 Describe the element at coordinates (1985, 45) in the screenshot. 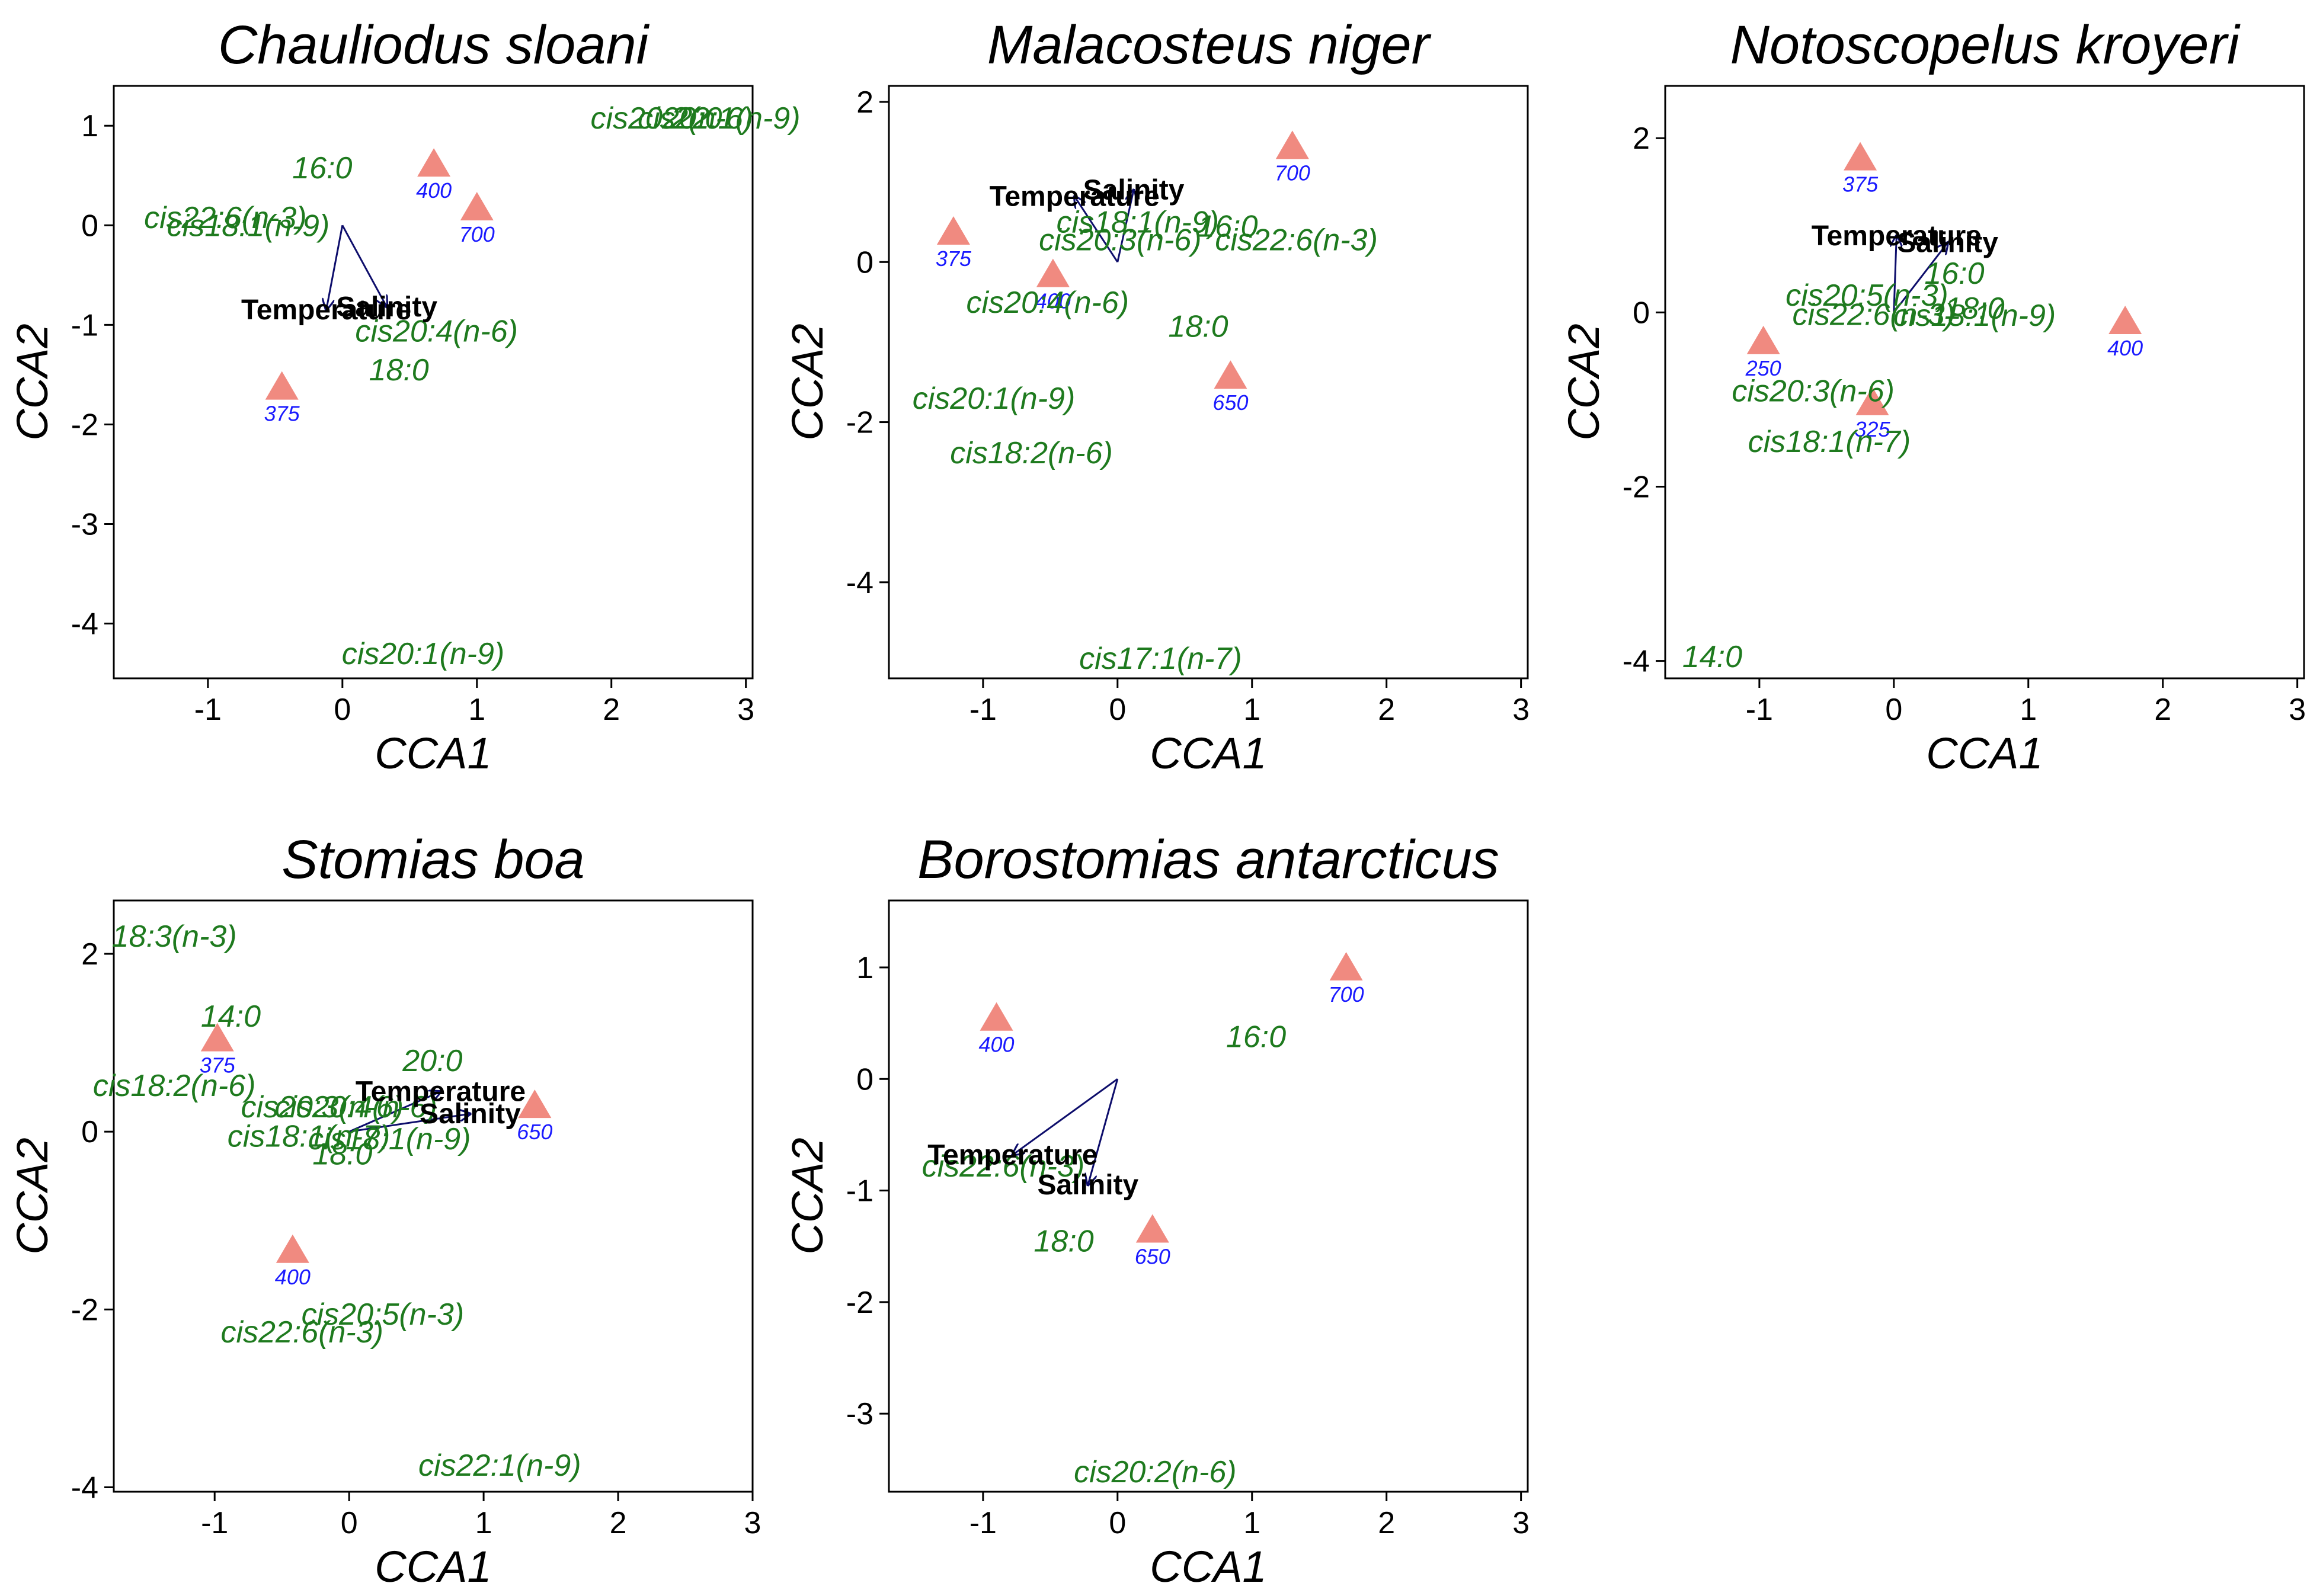

I see `panel-title: Notoscopelus kroyeri` at that location.